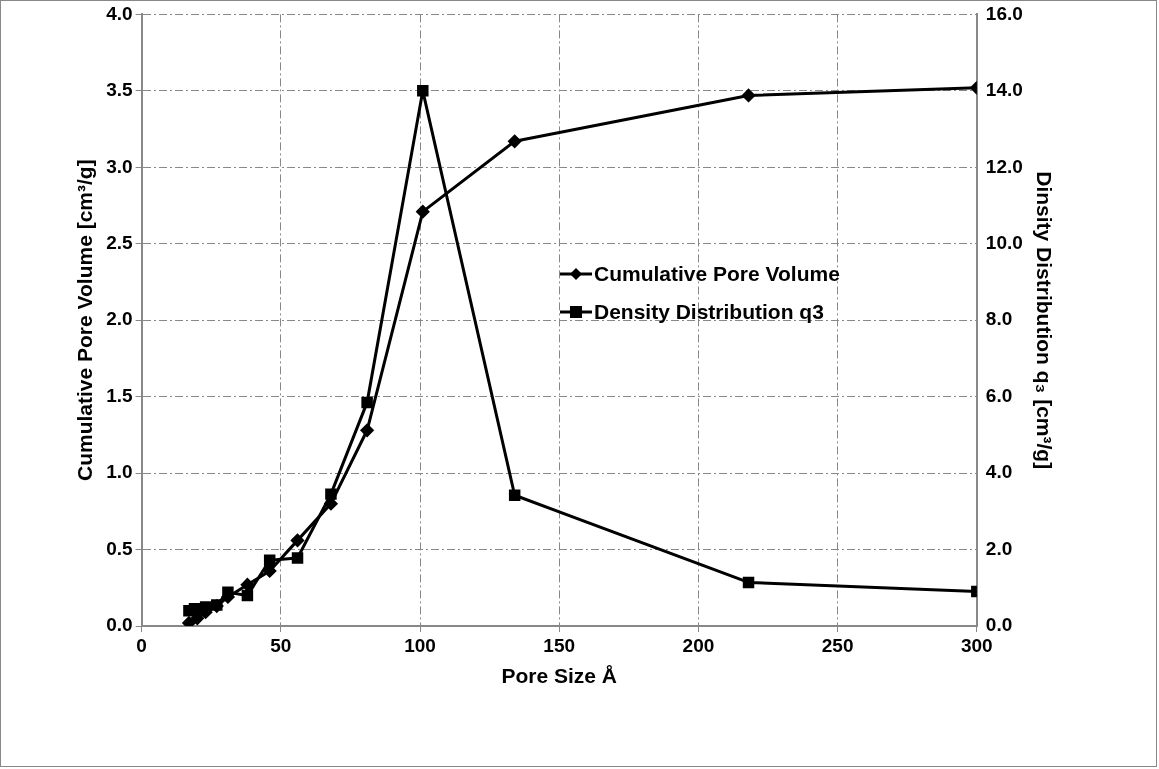  Describe the element at coordinates (120, 90) in the screenshot. I see `y-tick-label: 3.5` at that location.